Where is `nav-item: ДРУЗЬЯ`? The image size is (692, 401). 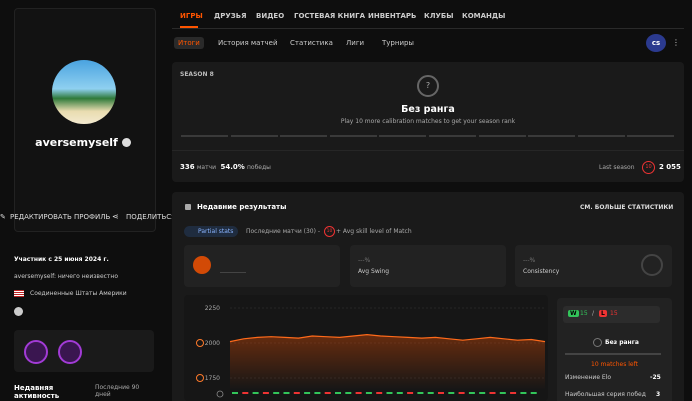
nav-item: ДРУЗЬЯ is located at coordinates (230, 16).